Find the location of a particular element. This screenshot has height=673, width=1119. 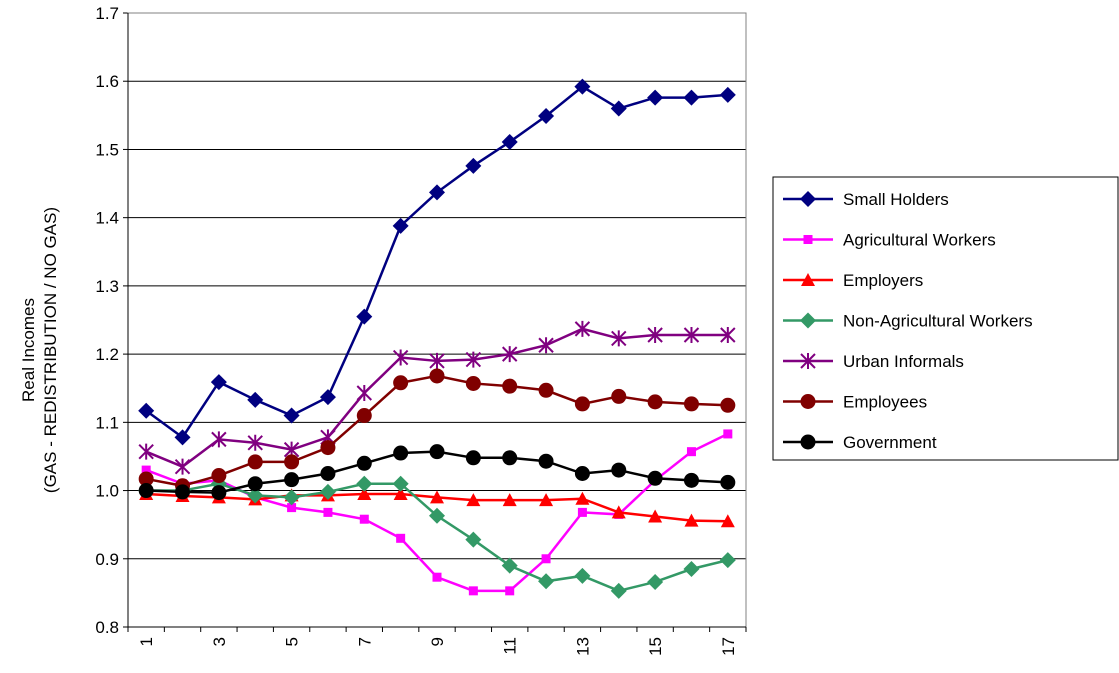

legend-box is located at coordinates (945, 318).